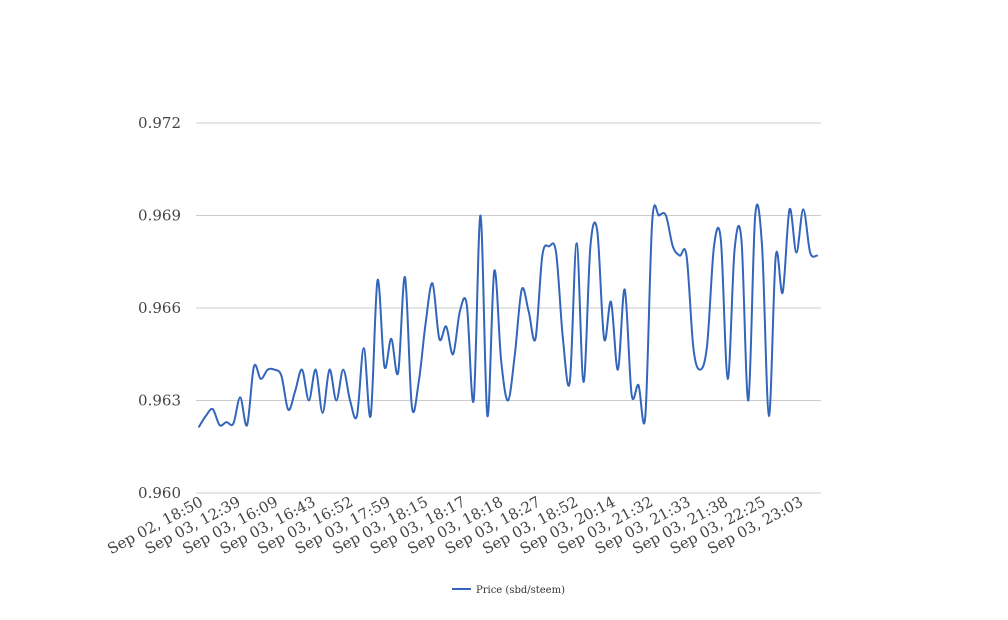 The height and width of the screenshot is (620, 1008). Describe the element at coordinates (159, 216) in the screenshot. I see `y-tick-label-3: 0.969` at that location.